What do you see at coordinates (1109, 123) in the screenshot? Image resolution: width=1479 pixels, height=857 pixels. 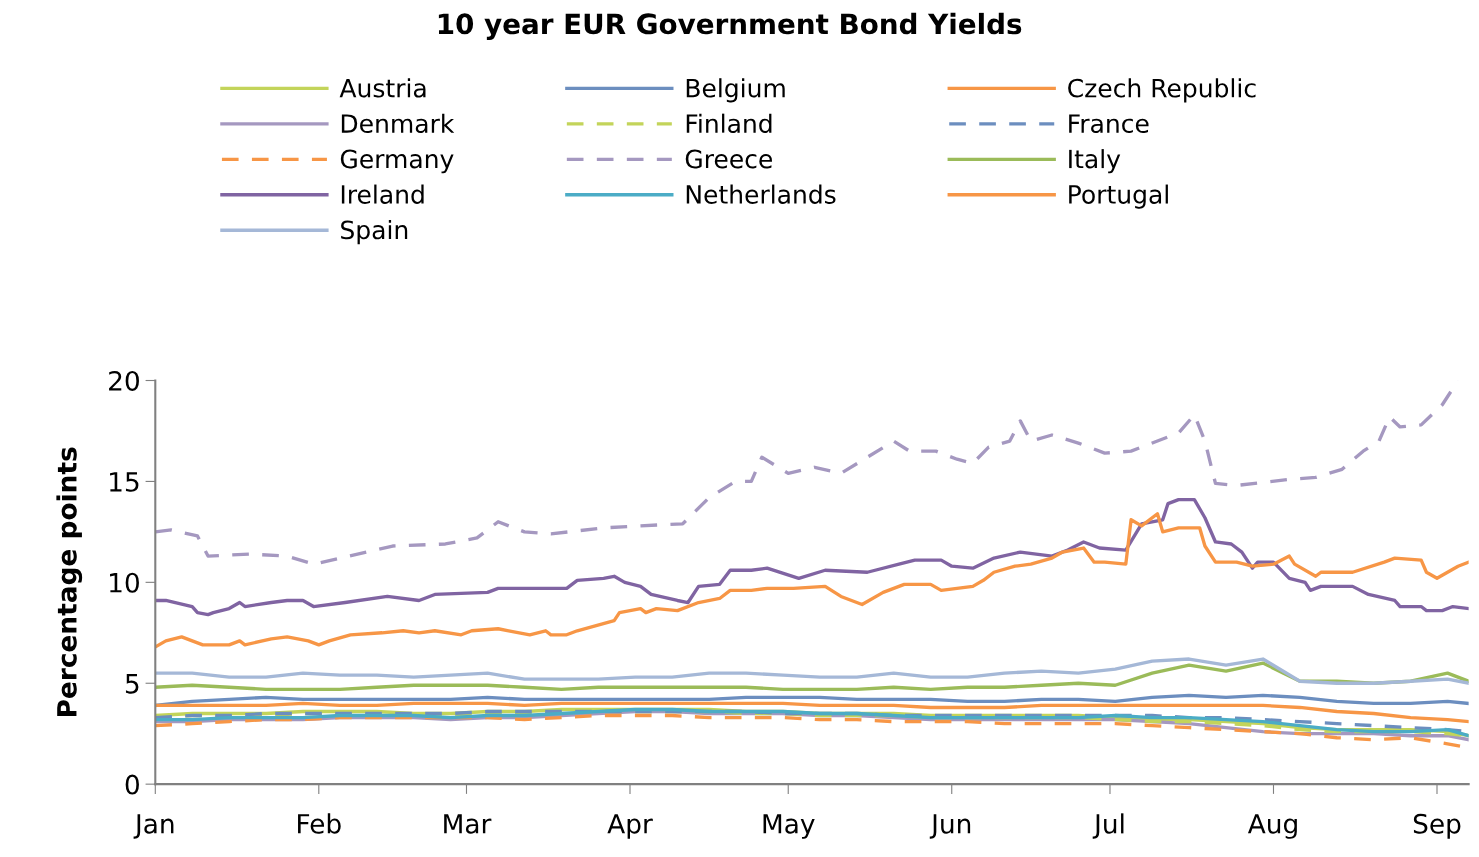 I see `legend-label: France` at bounding box center [1109, 123].